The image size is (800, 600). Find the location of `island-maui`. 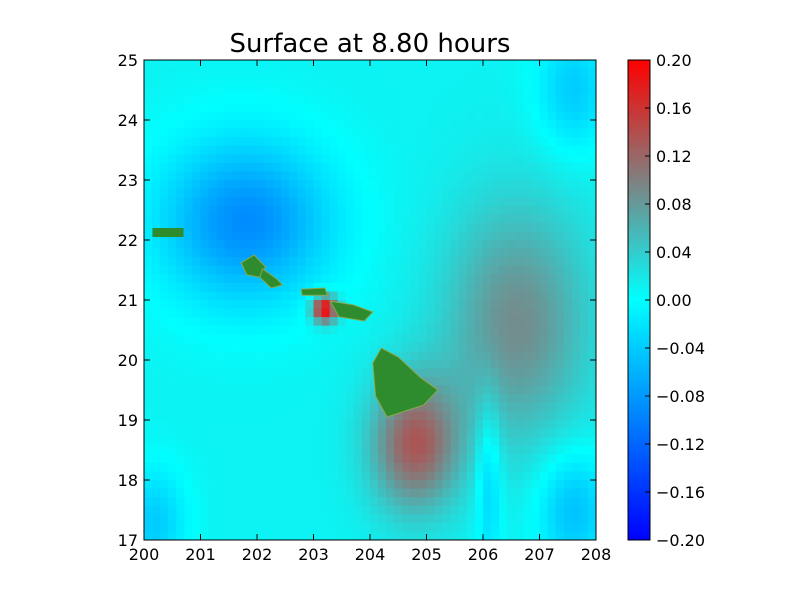

island-maui is located at coordinates (351, 311).